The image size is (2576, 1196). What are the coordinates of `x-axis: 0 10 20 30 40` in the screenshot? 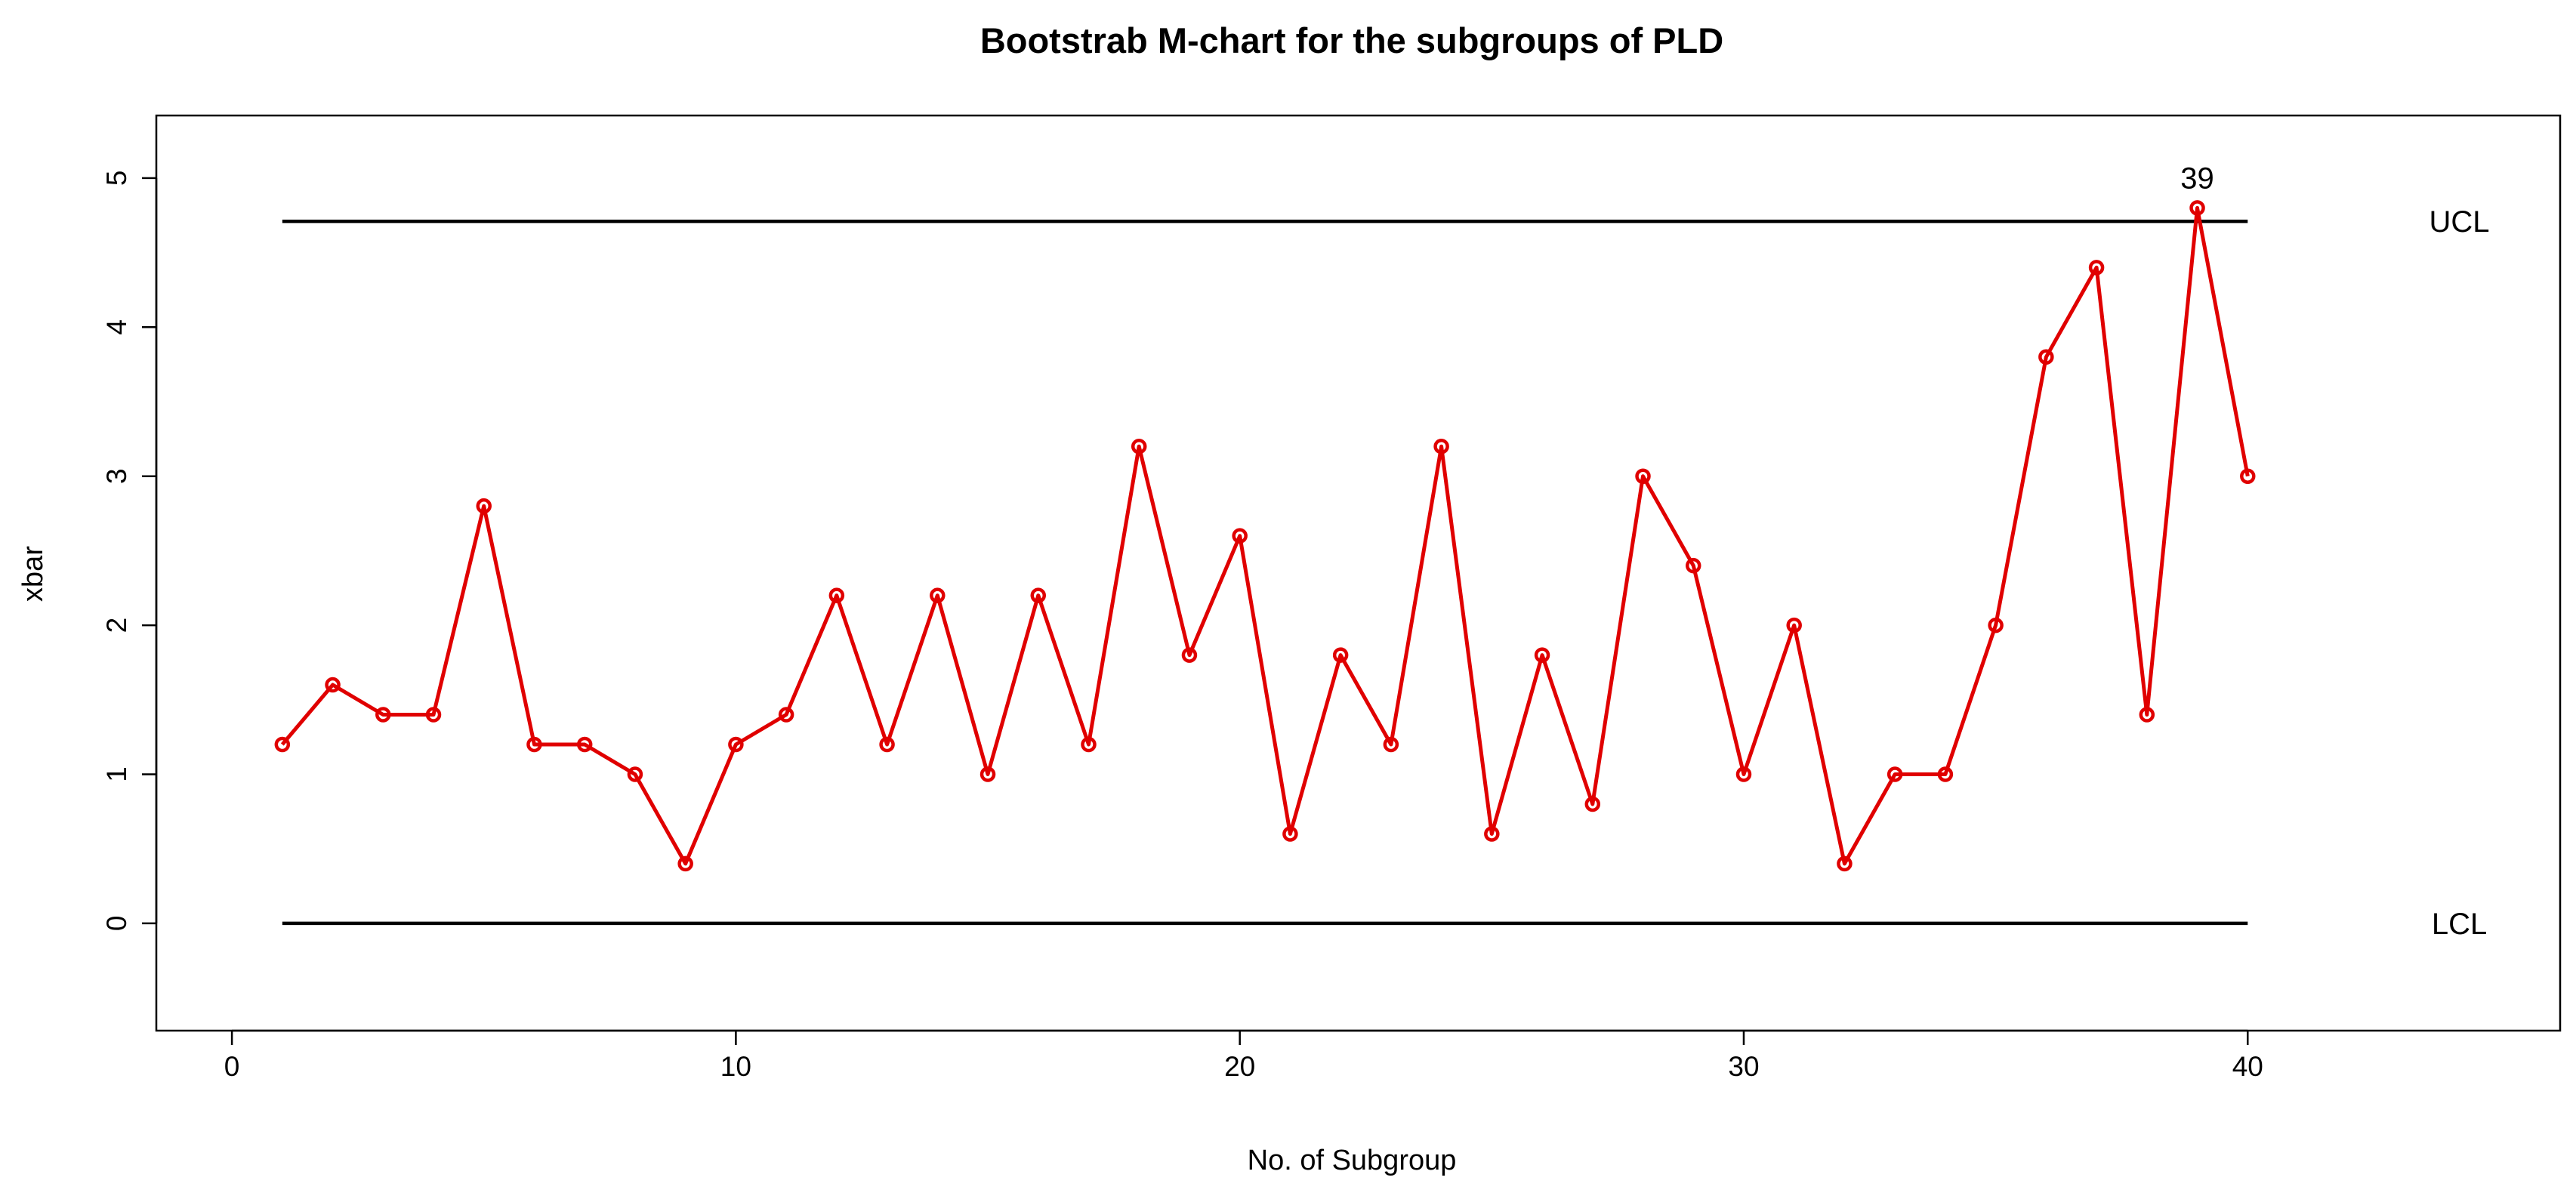 It's located at (1243, 1055).